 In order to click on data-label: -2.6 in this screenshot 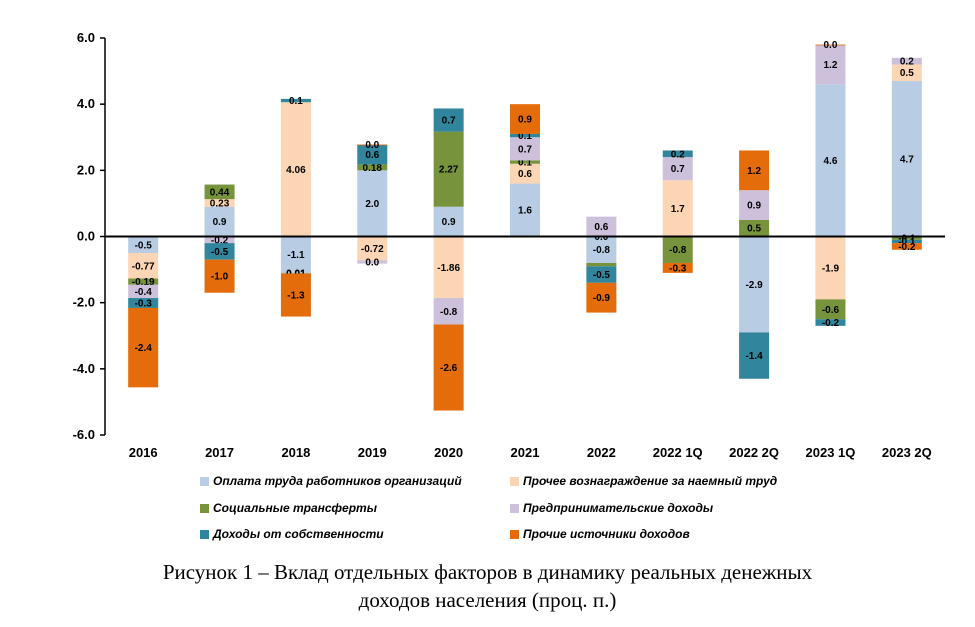, I will do `click(449, 368)`.